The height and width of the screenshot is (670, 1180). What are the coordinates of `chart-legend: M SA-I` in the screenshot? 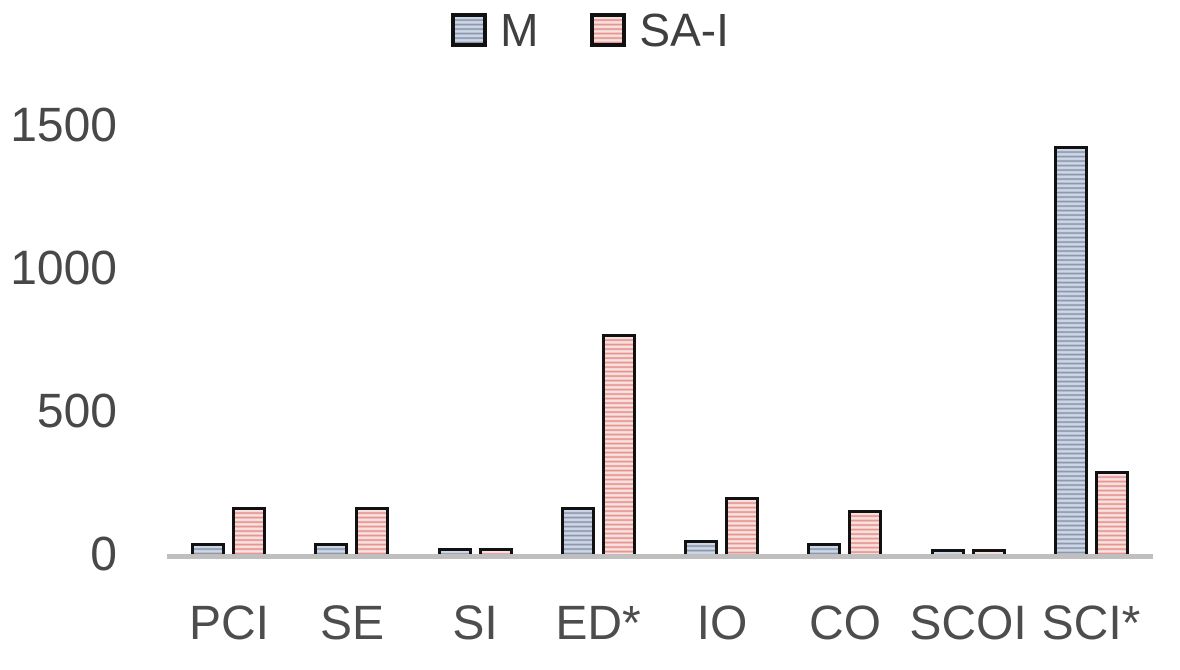 It's located at (590, 30).